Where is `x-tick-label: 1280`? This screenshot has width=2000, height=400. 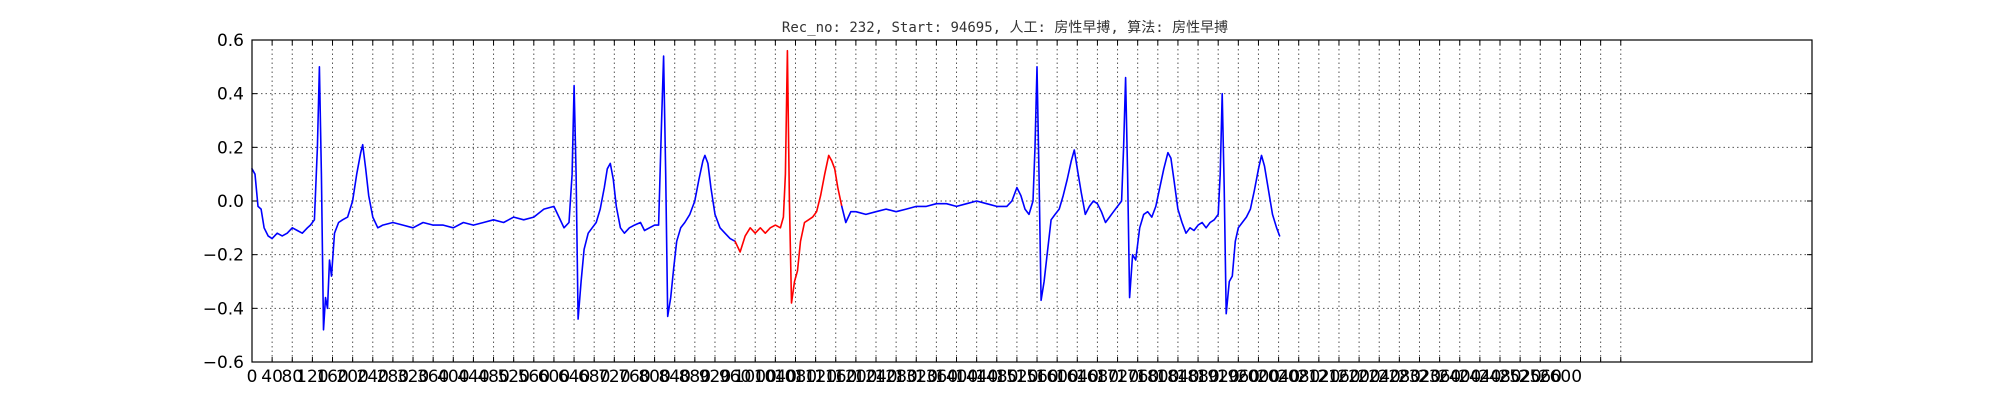 x-tick-label: 1280 is located at coordinates (895, 377).